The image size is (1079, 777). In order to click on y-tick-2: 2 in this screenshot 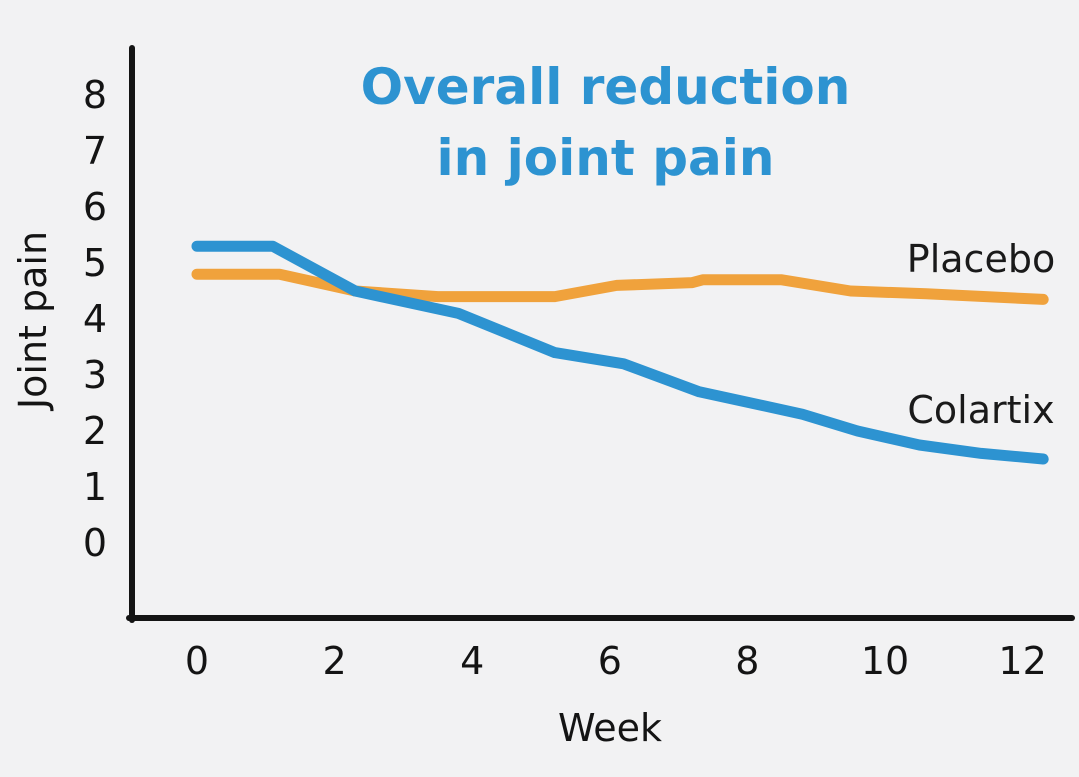, I will do `click(95, 431)`.